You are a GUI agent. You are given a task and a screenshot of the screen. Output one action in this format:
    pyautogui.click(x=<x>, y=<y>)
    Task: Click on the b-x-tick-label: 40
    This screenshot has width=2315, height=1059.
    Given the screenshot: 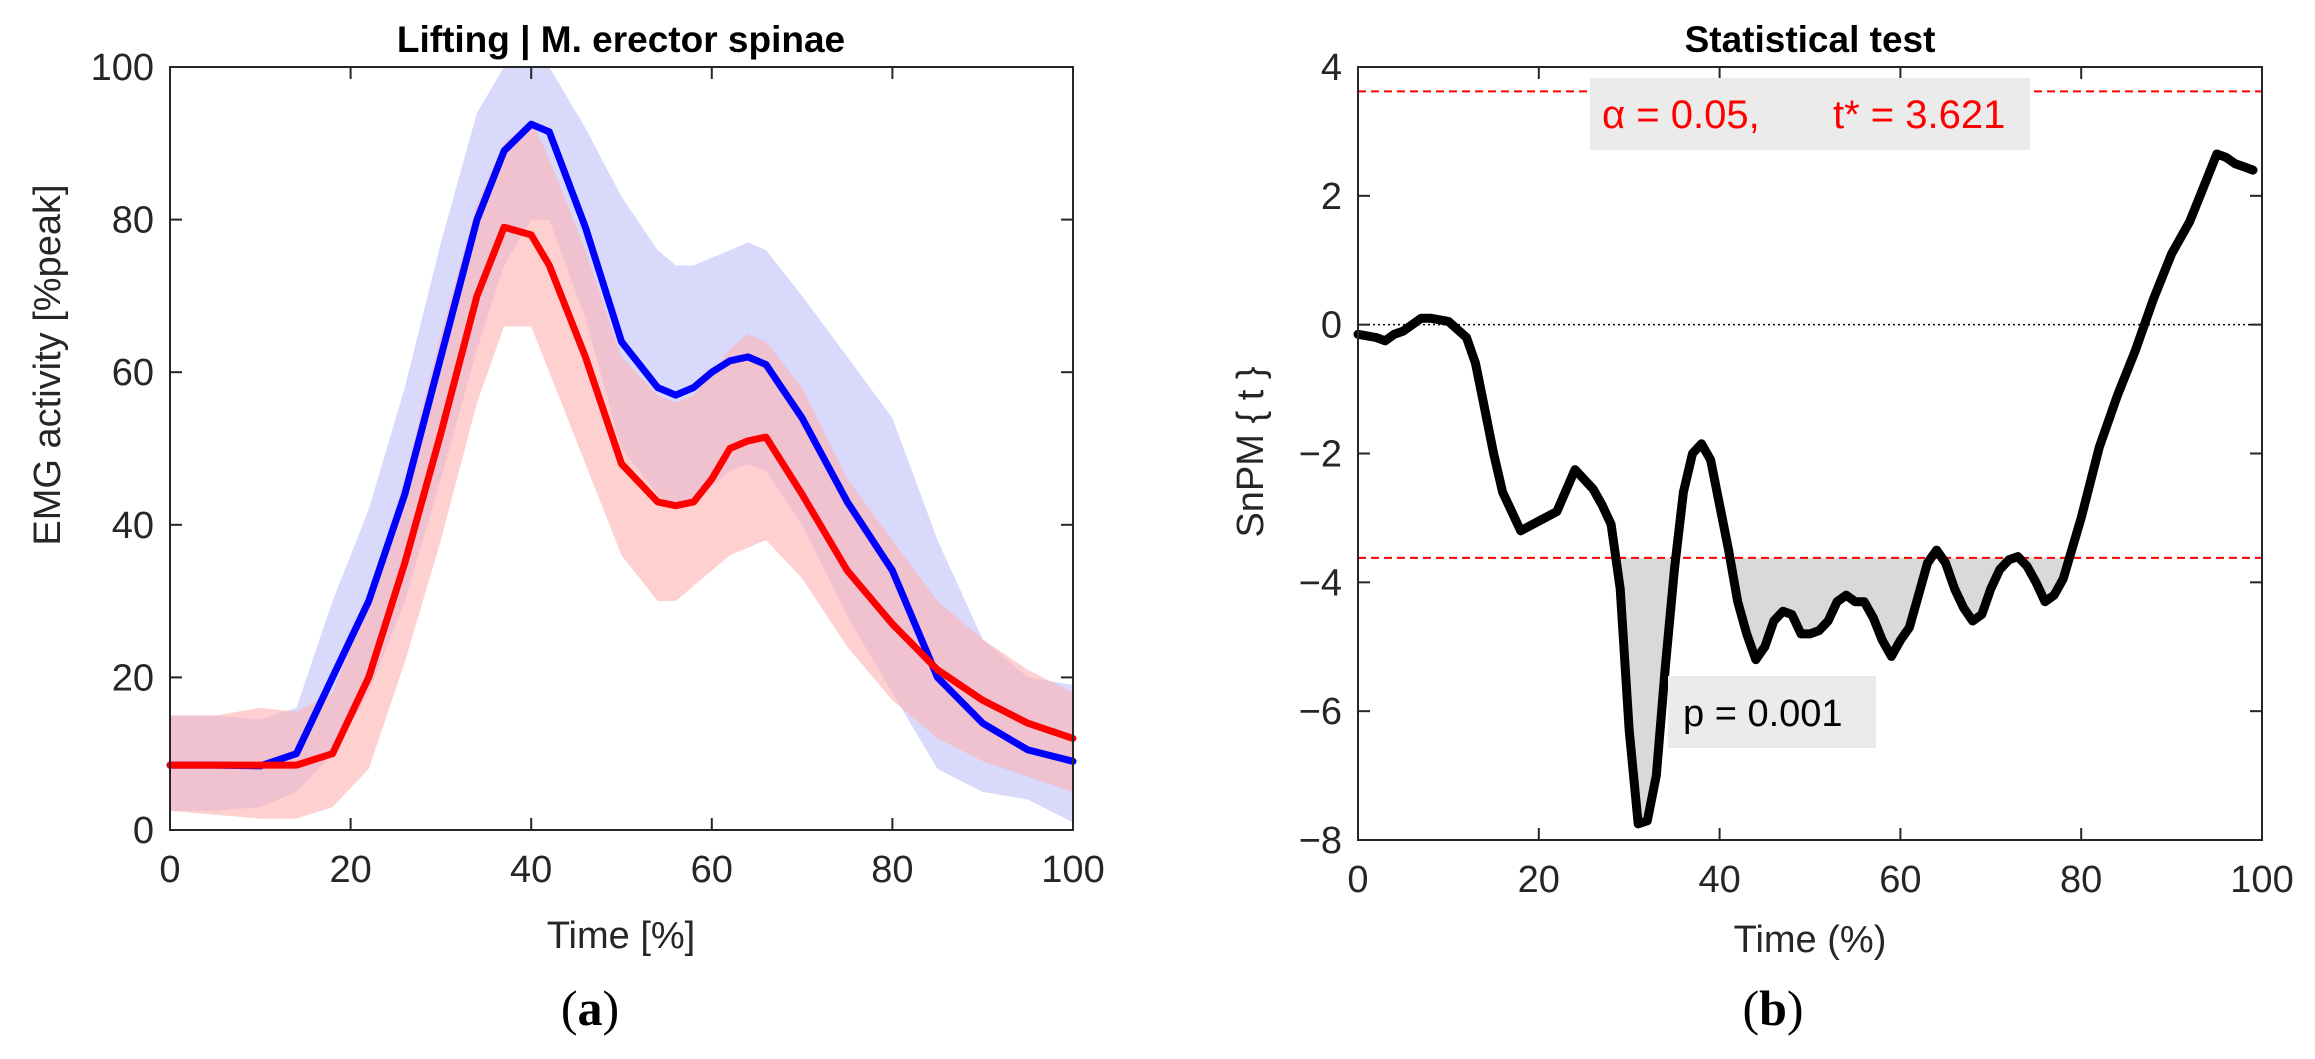 What is the action you would take?
    pyautogui.click(x=1719, y=880)
    